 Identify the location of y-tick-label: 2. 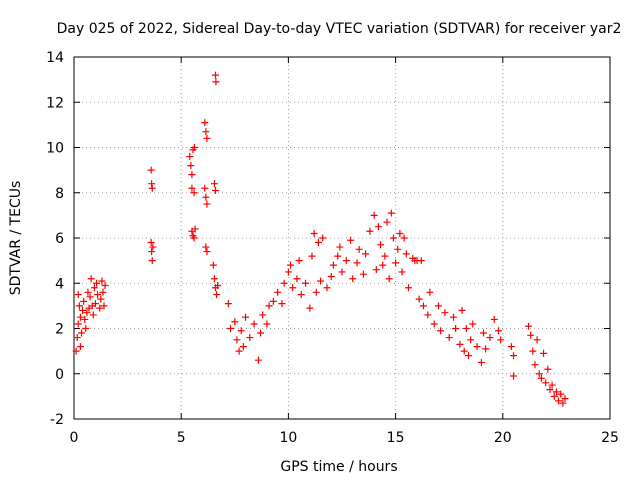
(59, 330).